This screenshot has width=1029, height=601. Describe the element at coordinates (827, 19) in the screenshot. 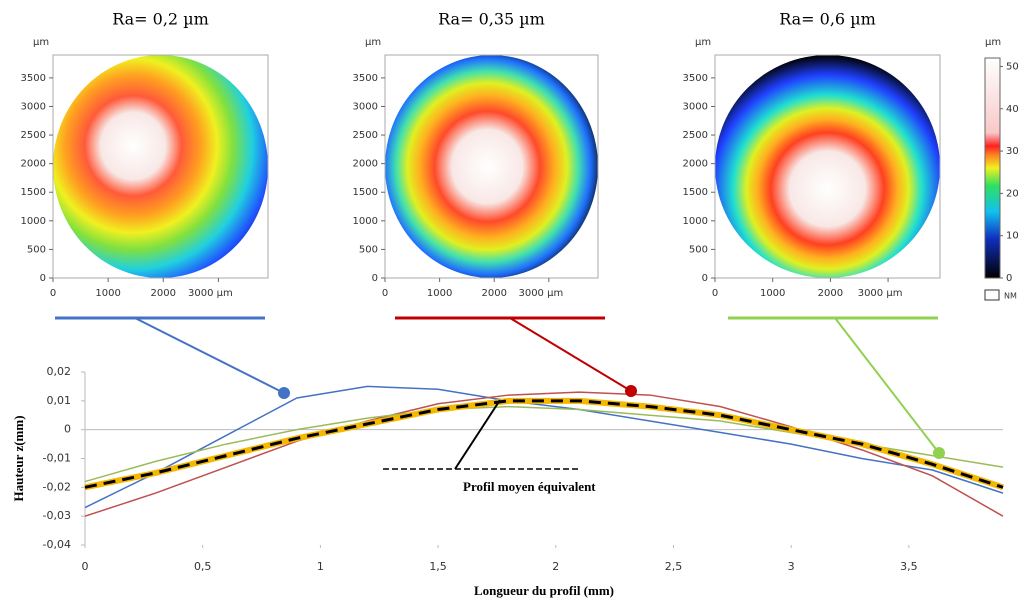

I see `panel-title: Ra= 0,6 µm` at that location.